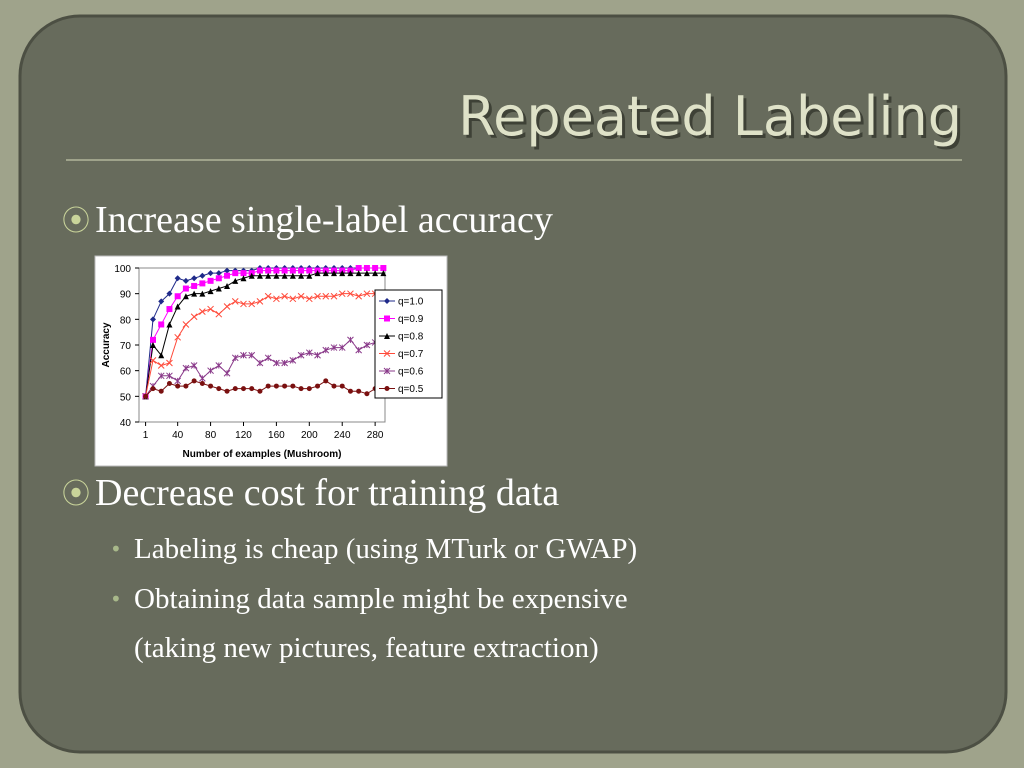  Describe the element at coordinates (211, 435) in the screenshot. I see `x-tick-label: 80` at that location.